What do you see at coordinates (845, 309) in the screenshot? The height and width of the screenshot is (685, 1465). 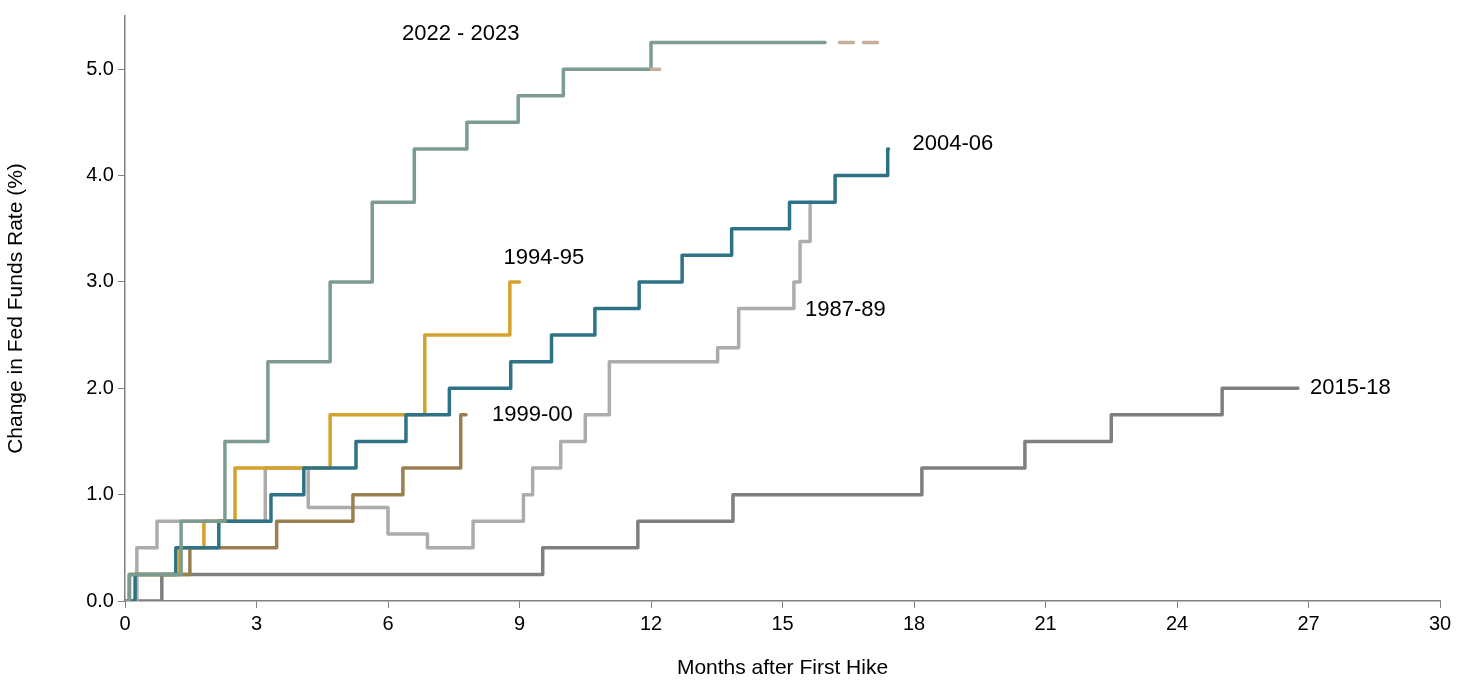 I see `series-label: 1987-89` at bounding box center [845, 309].